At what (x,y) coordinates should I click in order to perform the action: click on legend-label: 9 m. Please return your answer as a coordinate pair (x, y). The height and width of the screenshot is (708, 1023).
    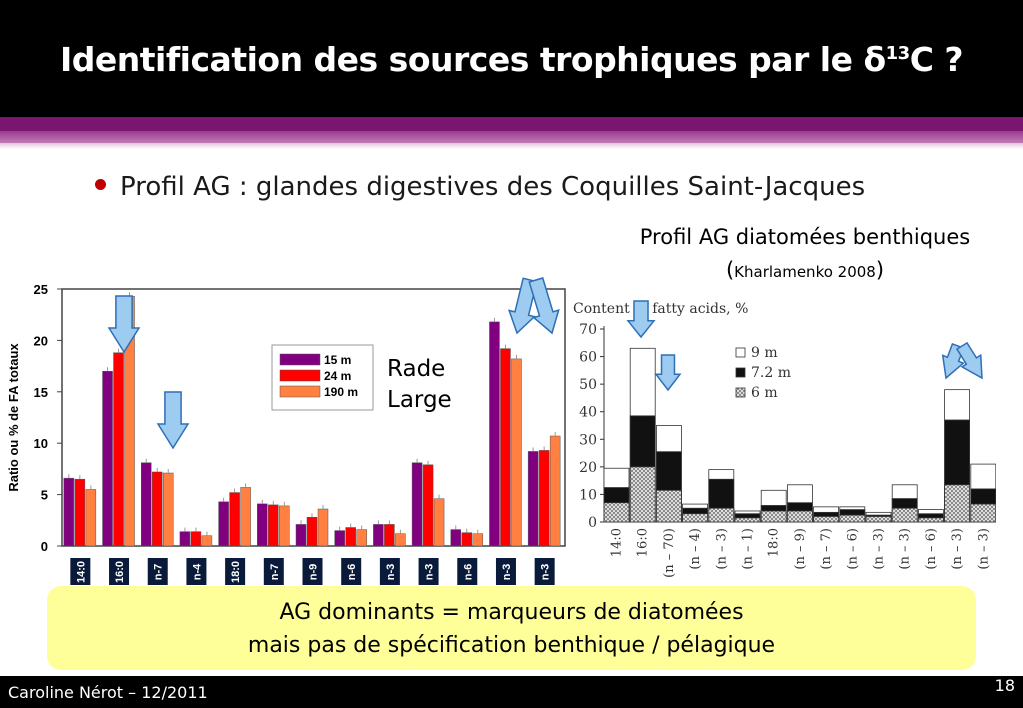
    Looking at the image, I should click on (764, 353).